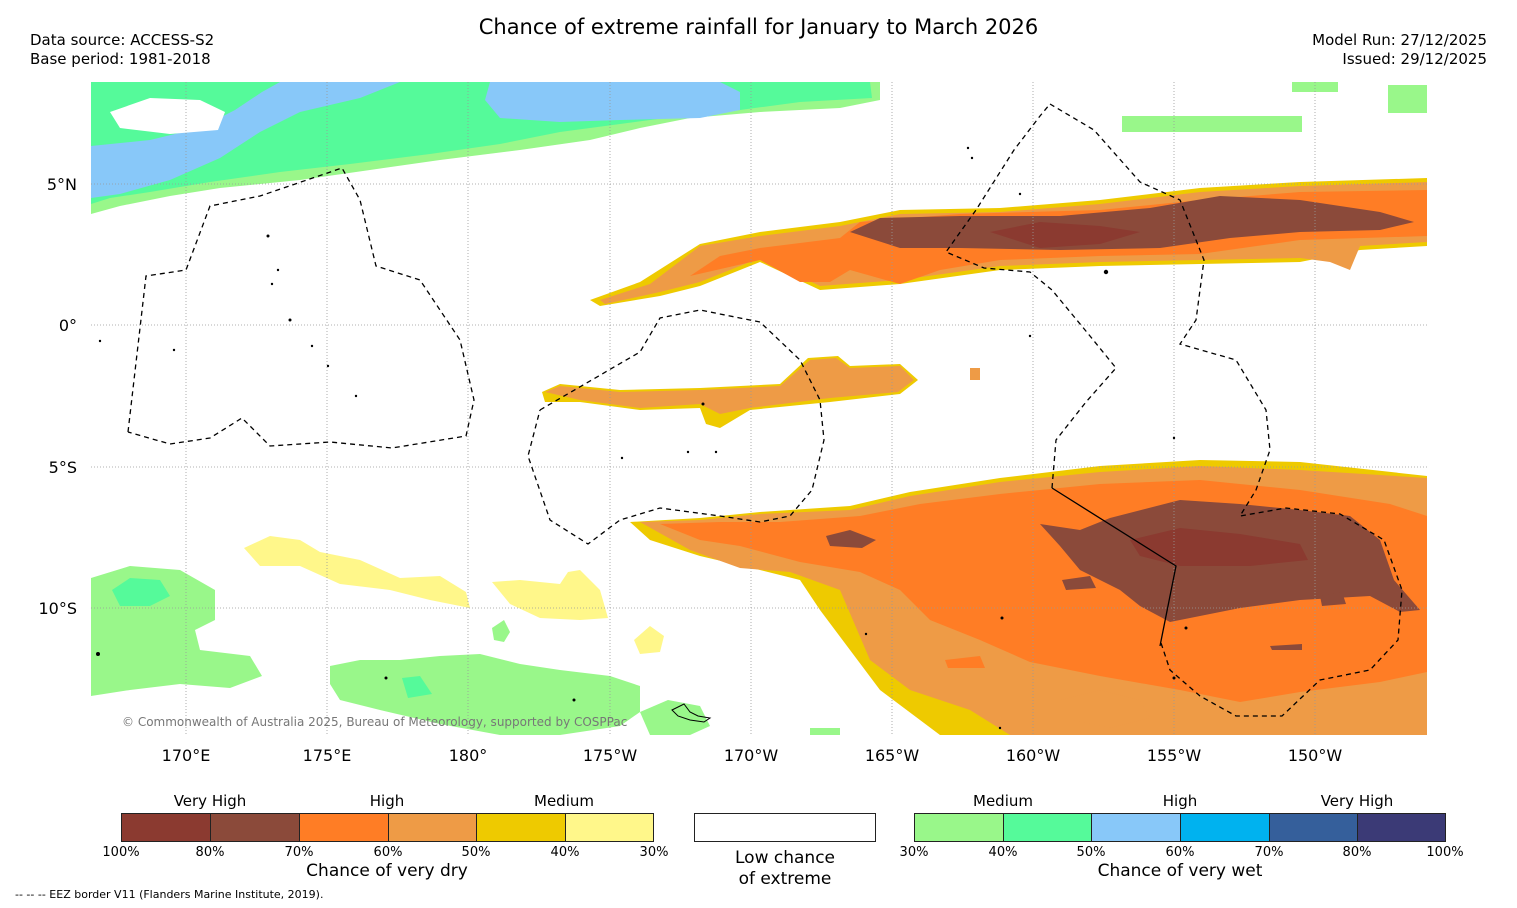 The image size is (1517, 908). I want to click on lon-label-150w: 150°W, so click(1315, 755).